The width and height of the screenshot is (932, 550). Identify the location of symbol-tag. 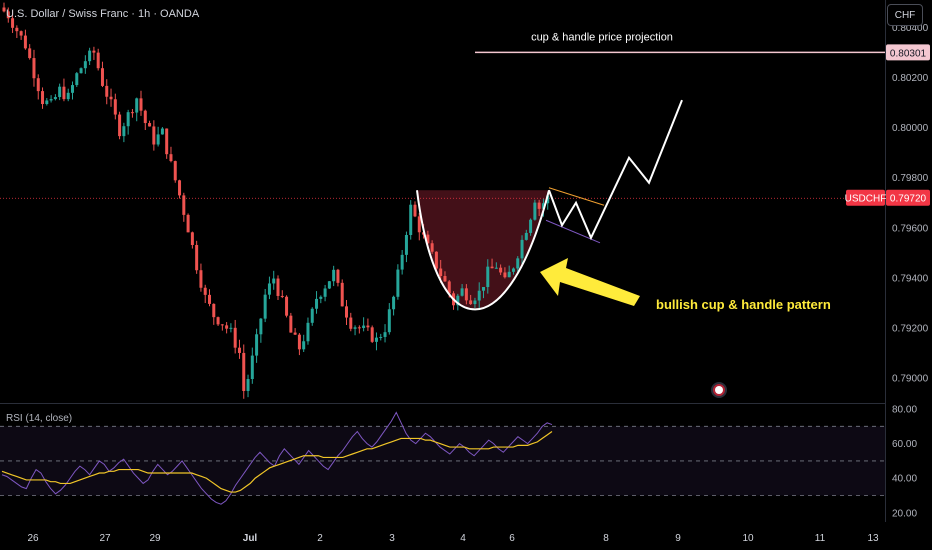
(865, 197).